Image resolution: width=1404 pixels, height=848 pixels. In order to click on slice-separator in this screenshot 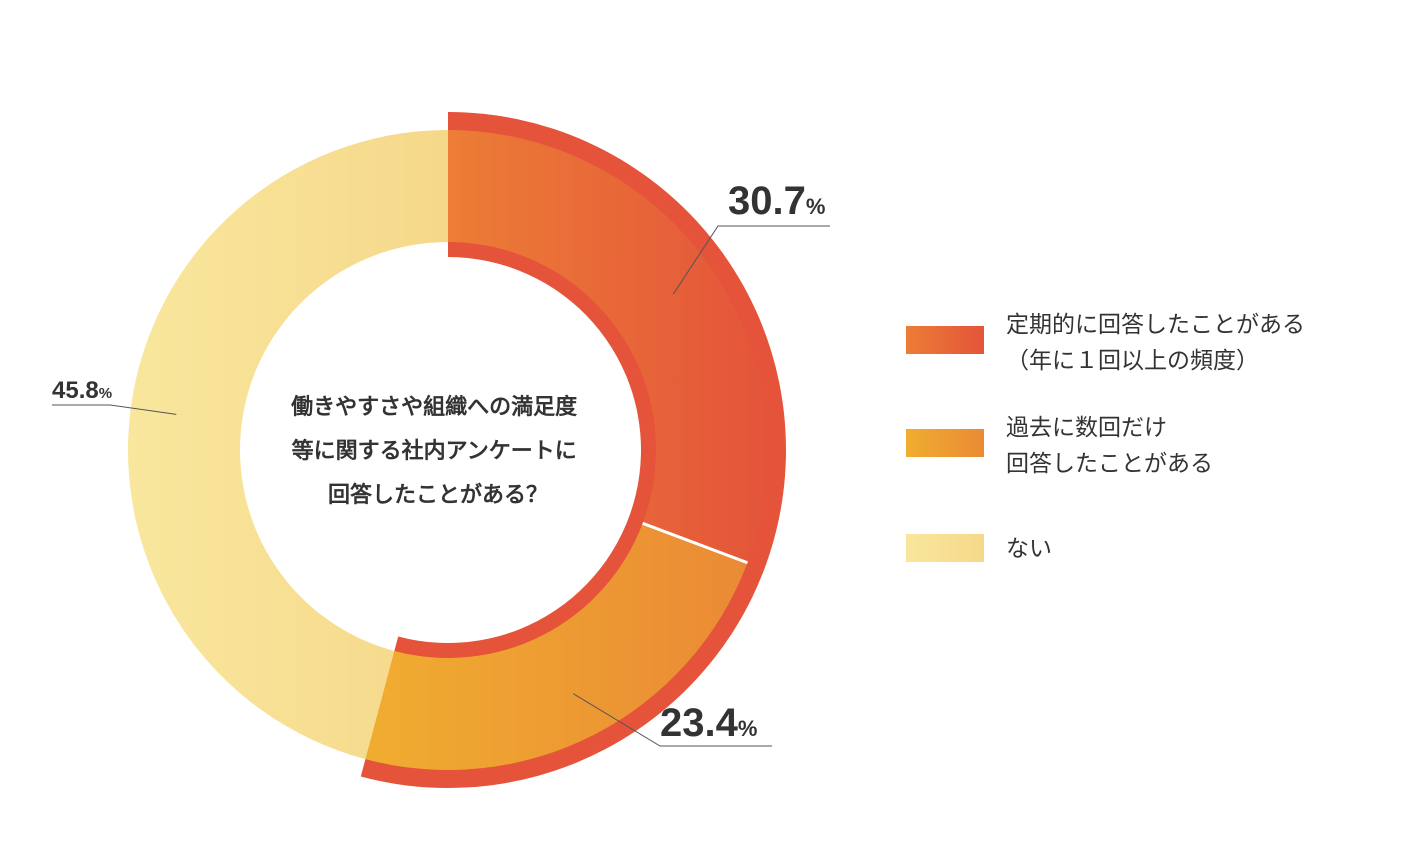, I will do `click(695, 543)`.